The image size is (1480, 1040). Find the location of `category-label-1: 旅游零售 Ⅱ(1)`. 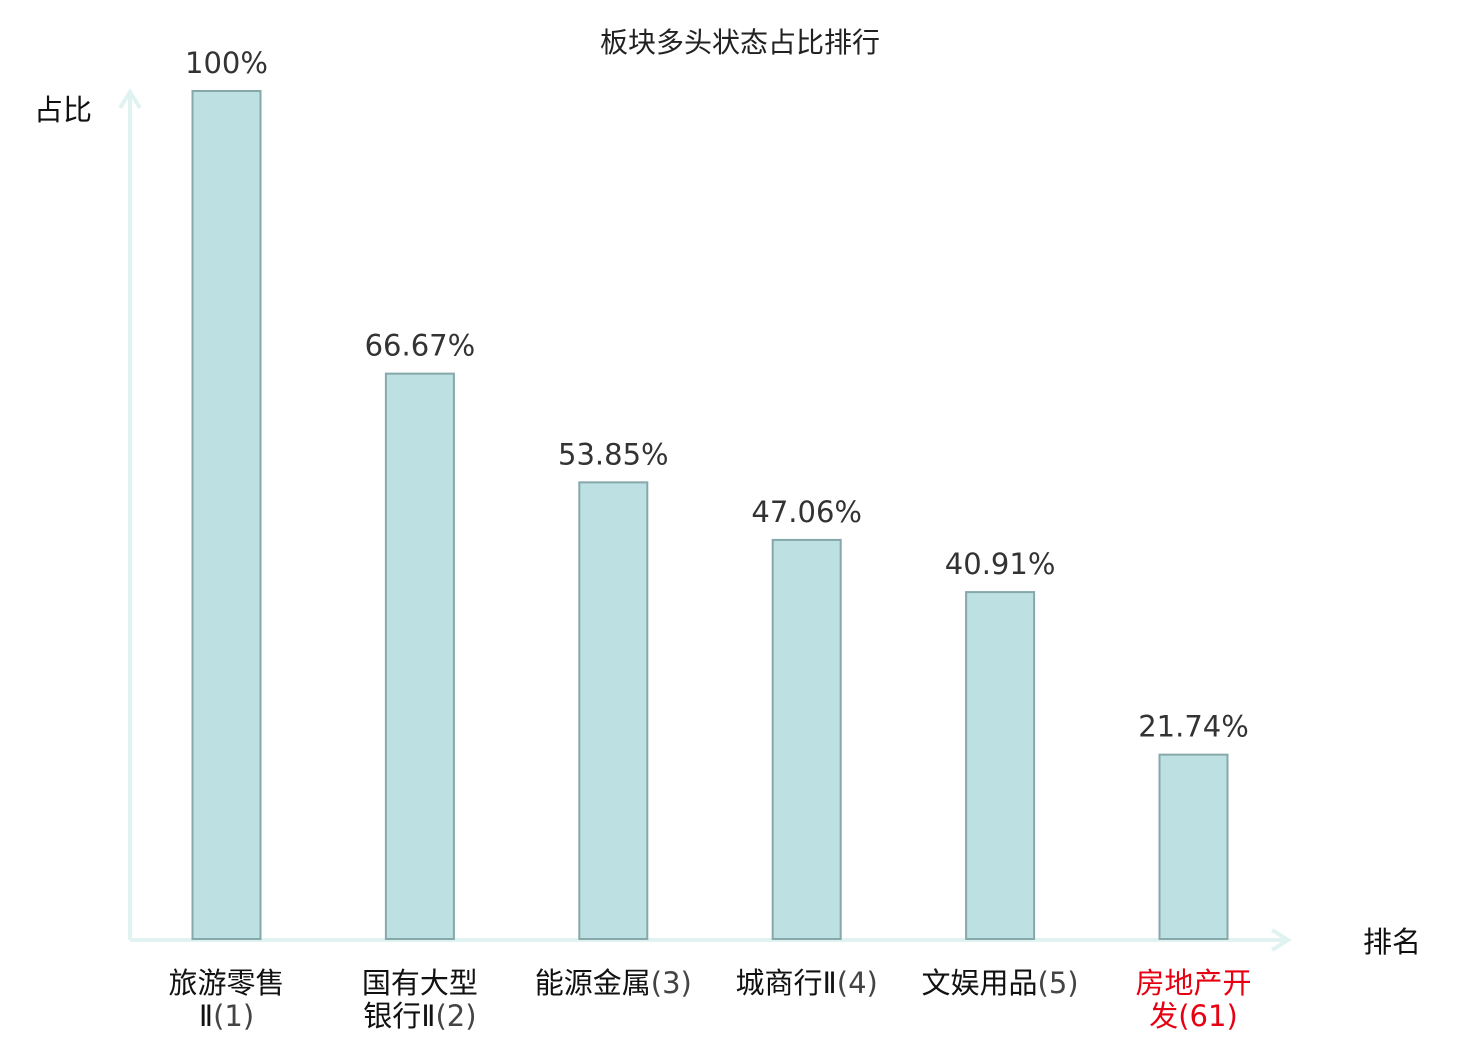

category-label-1: 旅游零售 Ⅱ(1) is located at coordinates (226, 999).